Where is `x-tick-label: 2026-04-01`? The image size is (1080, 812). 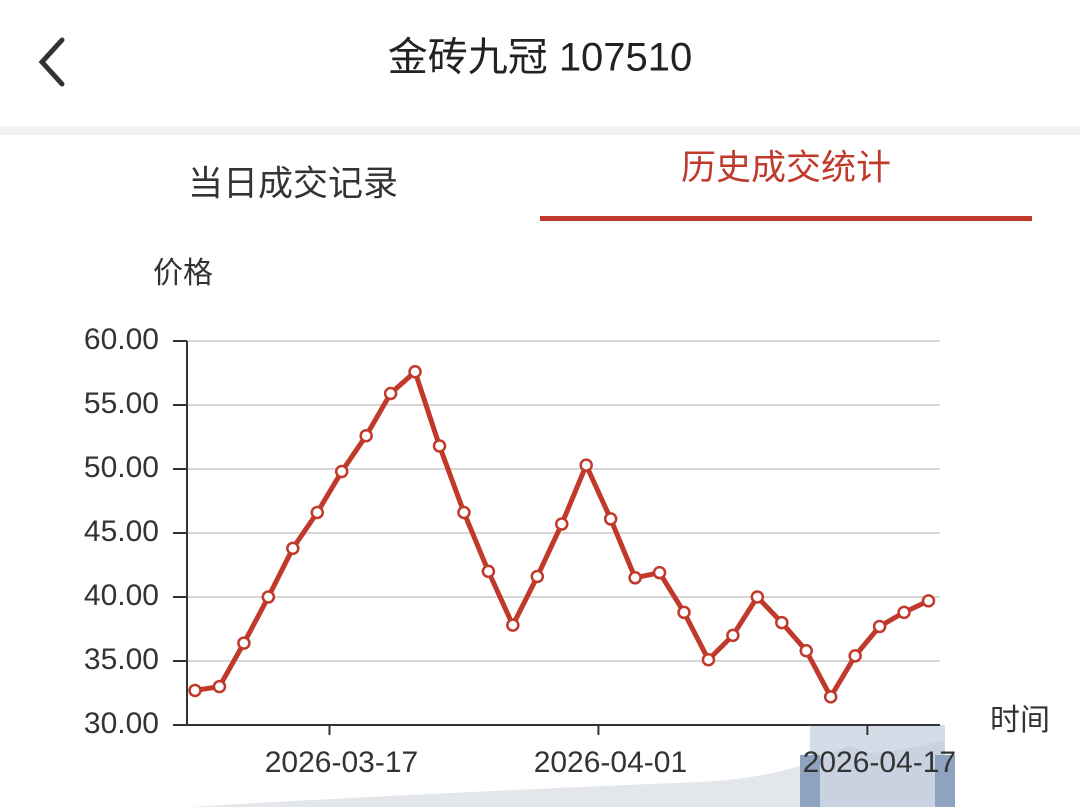
x-tick-label: 2026-04-01 is located at coordinates (610, 762).